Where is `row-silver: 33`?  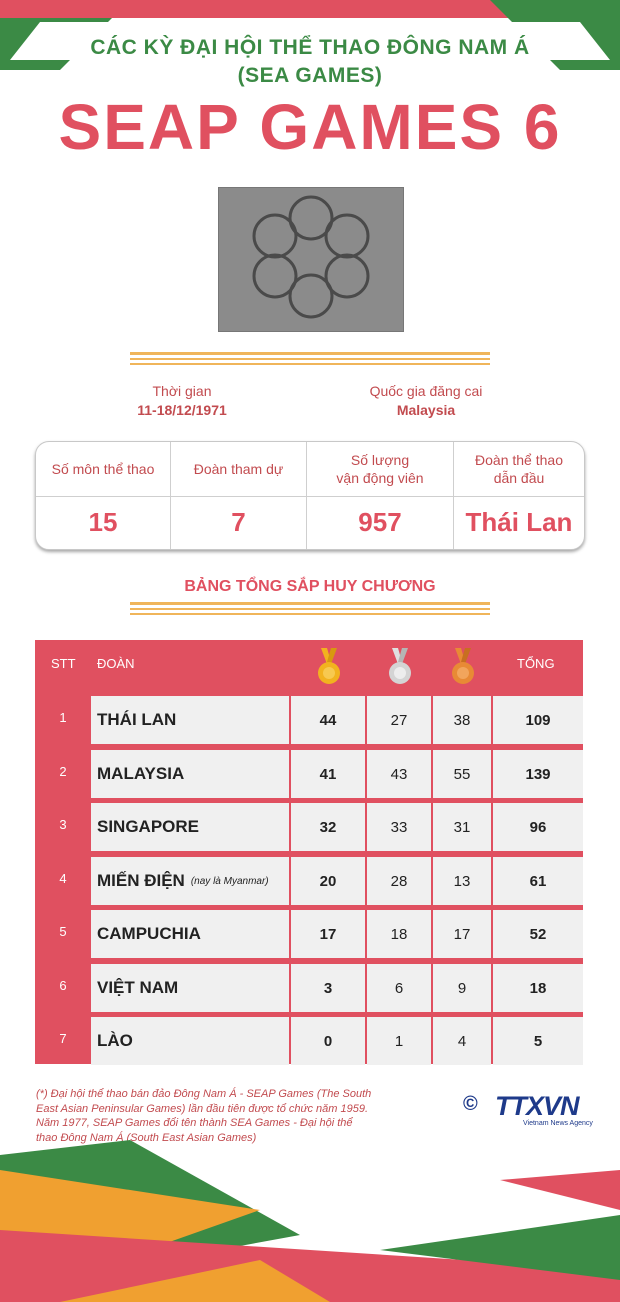 row-silver: 33 is located at coordinates (399, 827).